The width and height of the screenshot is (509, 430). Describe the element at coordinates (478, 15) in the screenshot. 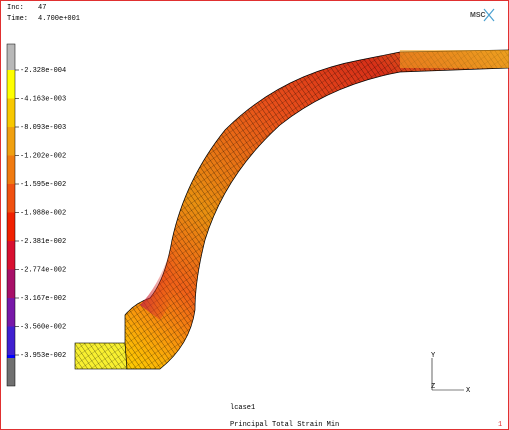

I see `logo: MSC` at that location.